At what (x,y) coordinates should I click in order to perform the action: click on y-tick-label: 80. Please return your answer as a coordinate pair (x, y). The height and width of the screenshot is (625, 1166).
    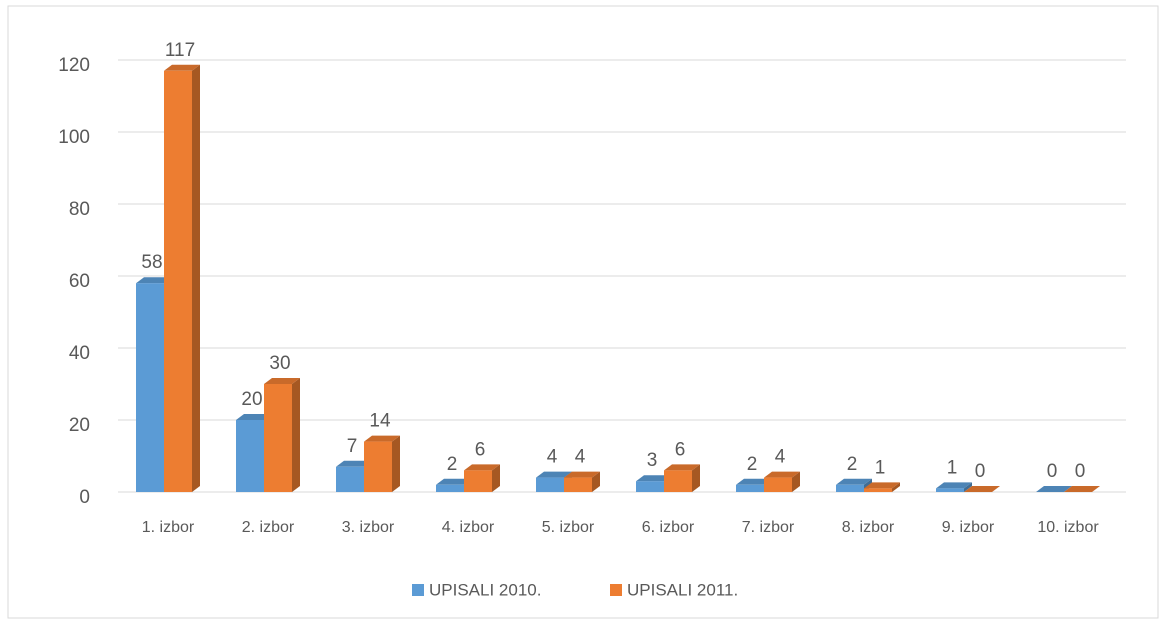
    Looking at the image, I should click on (79, 209).